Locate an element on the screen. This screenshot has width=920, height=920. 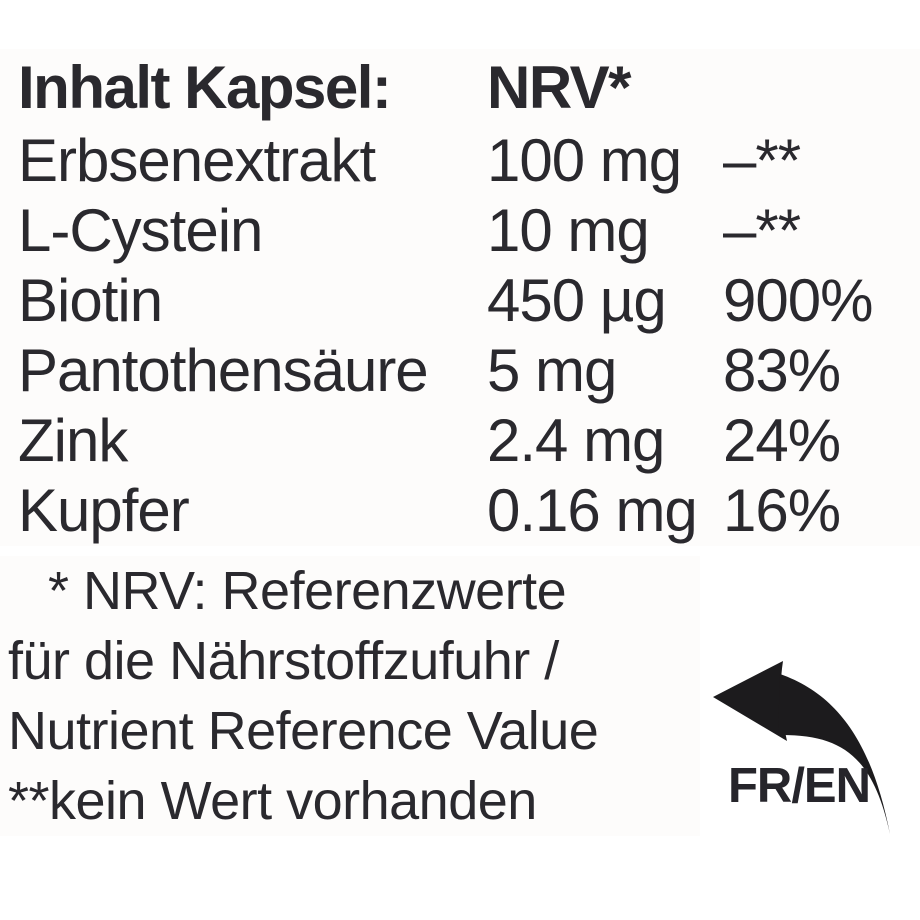
ingredient-name: Kupfer is located at coordinates (104, 510).